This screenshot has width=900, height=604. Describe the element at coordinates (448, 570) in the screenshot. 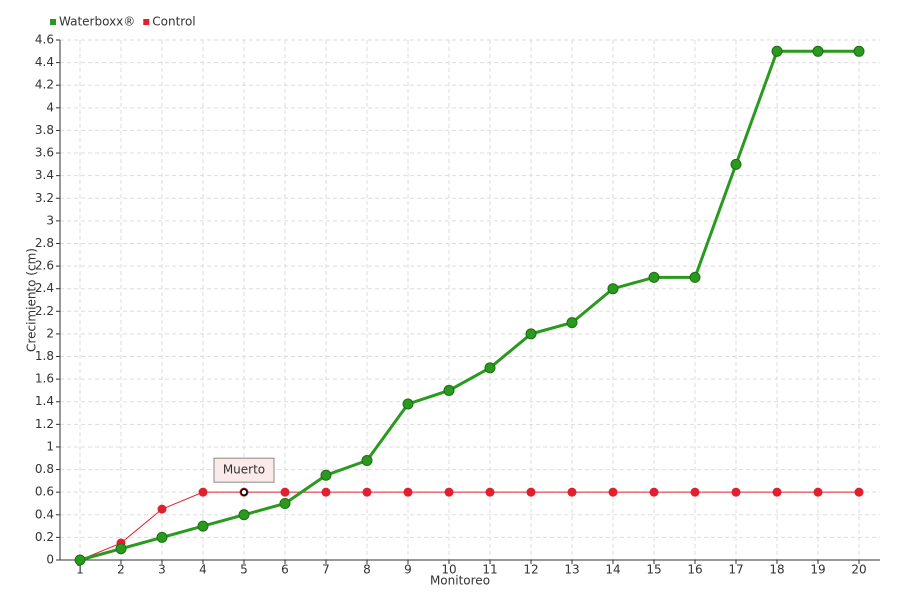

I see `x-tick-label: 10` at that location.